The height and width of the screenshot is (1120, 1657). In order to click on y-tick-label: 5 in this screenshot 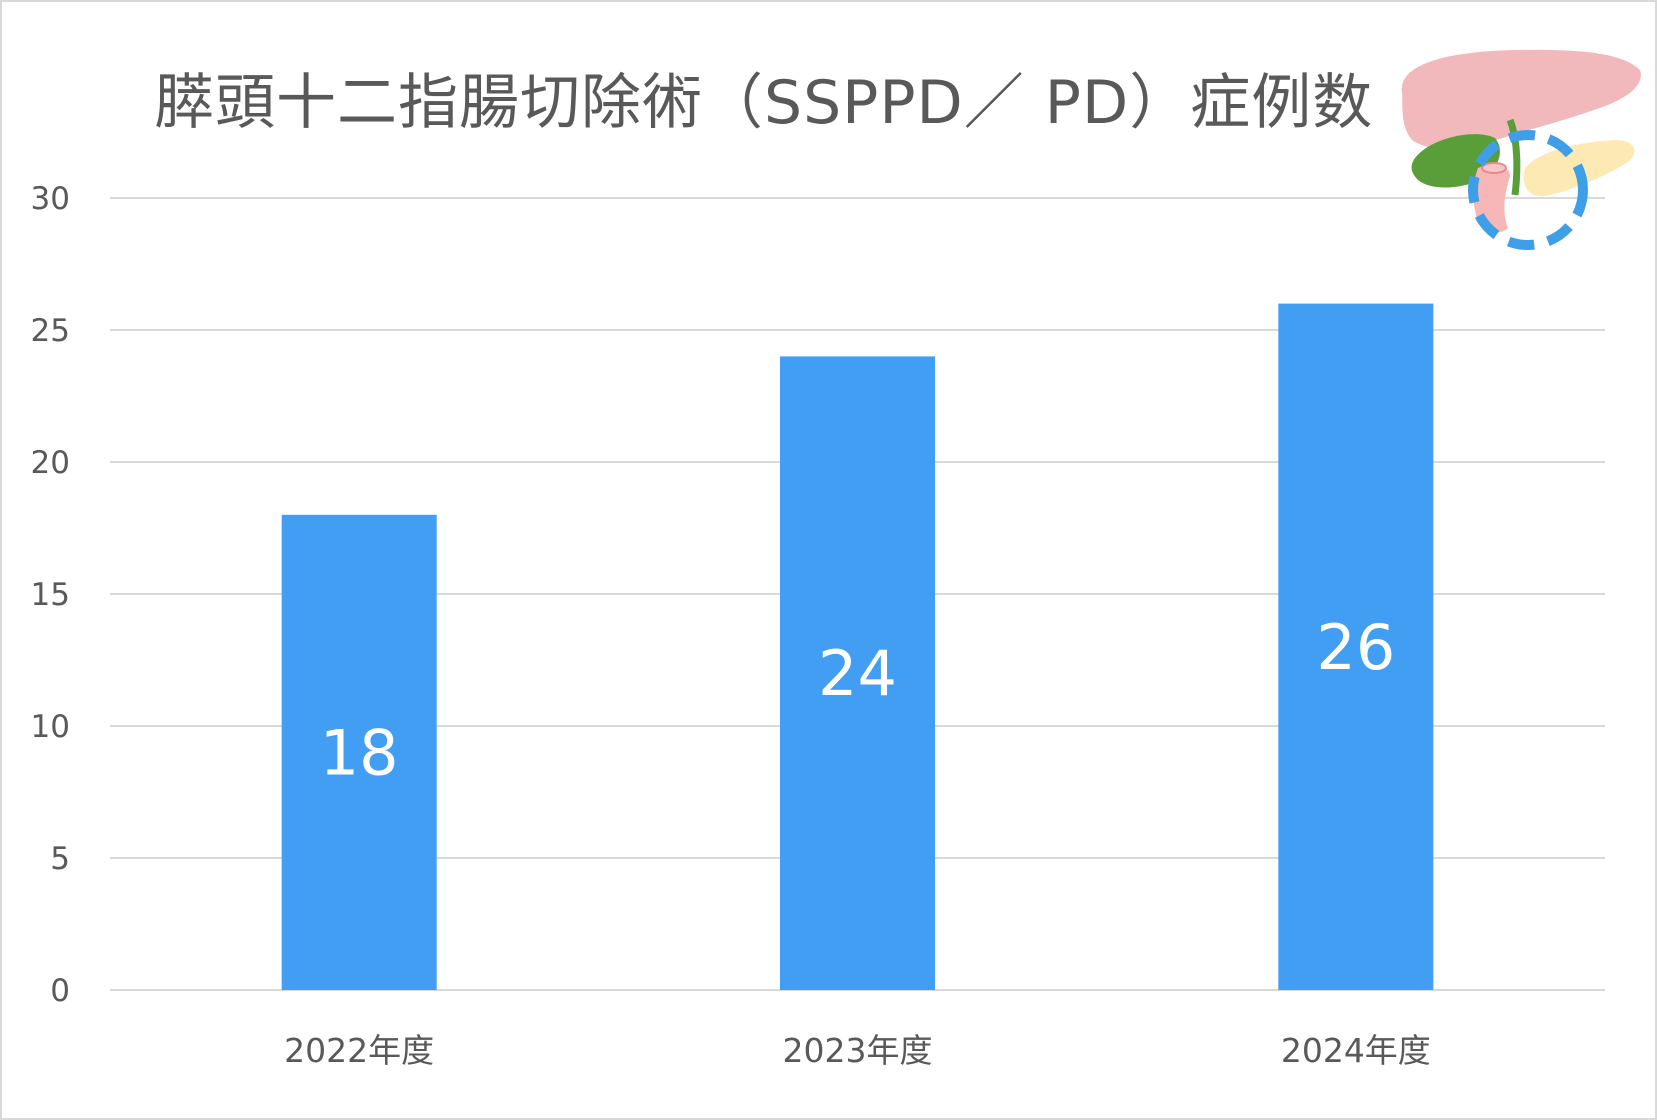, I will do `click(60, 859)`.